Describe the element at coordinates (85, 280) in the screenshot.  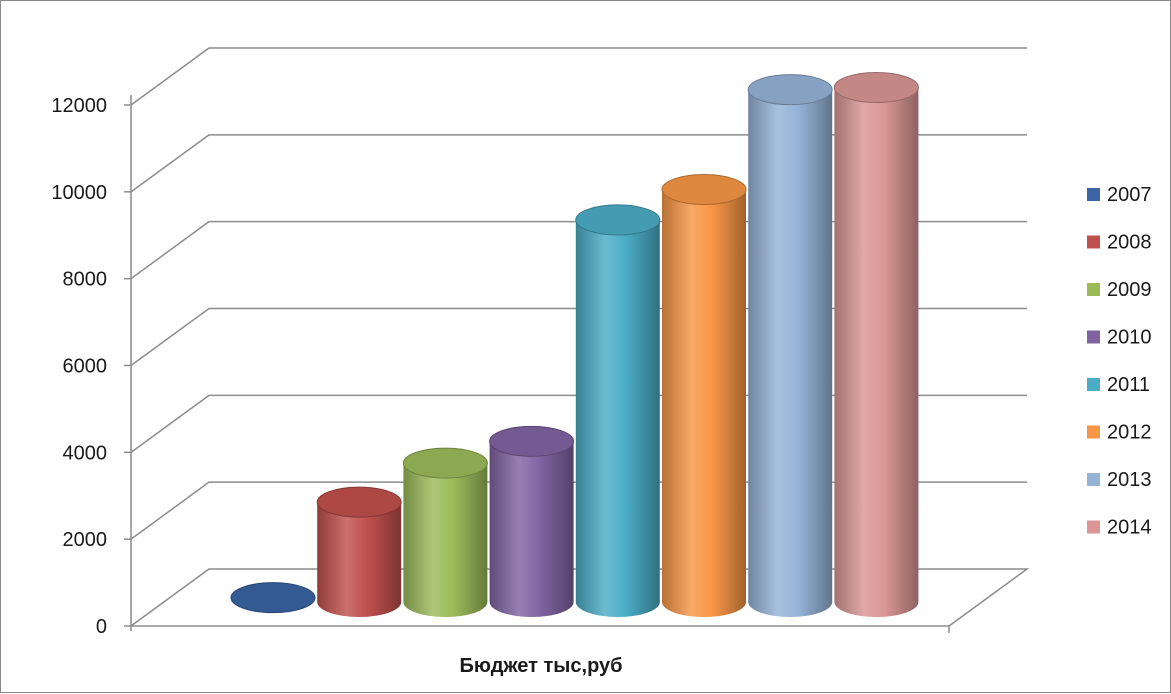
I see `y-tick-label: 8000` at that location.